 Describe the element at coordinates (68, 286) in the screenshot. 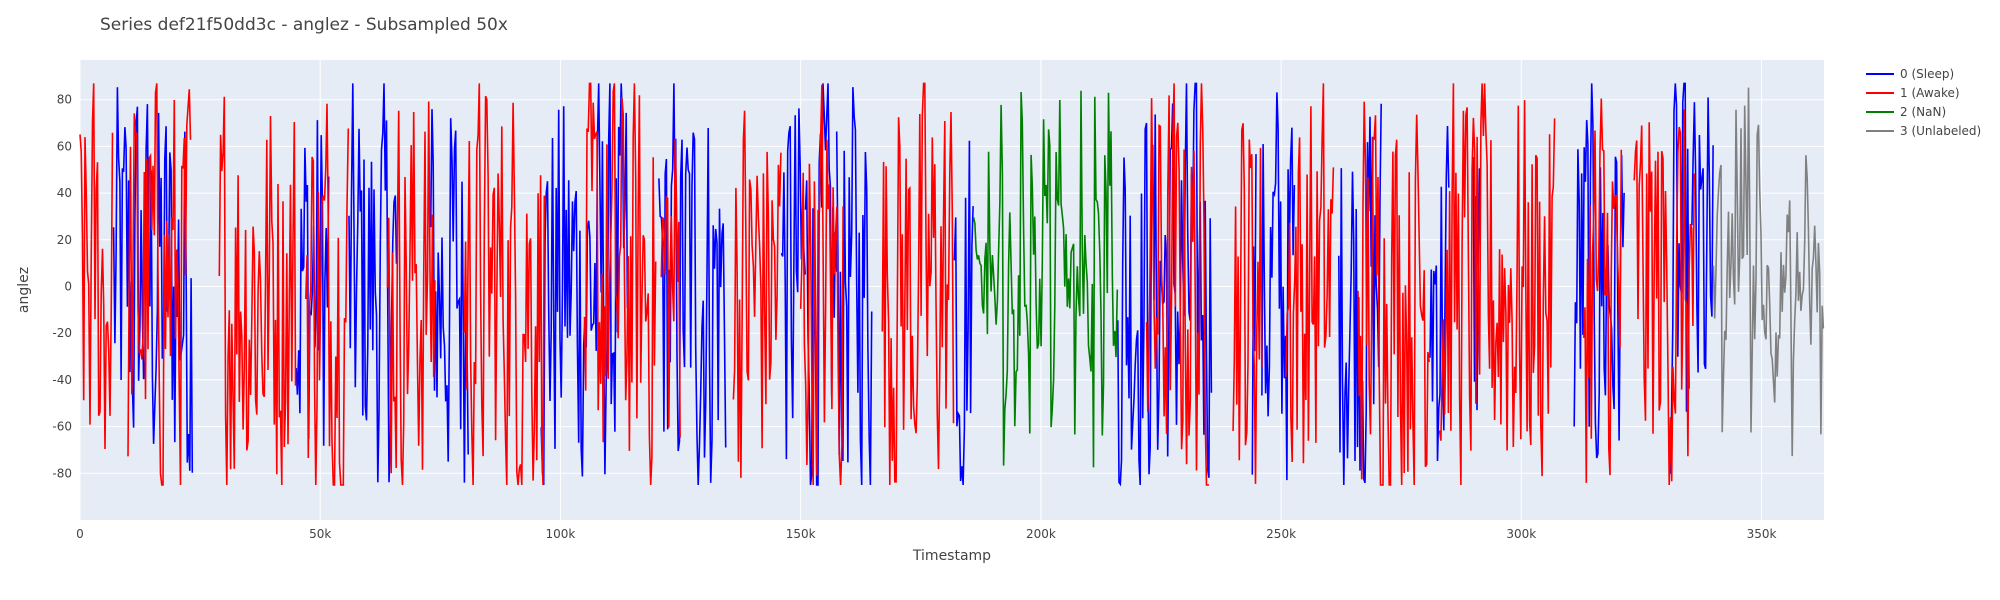

I see `y-tick-label: 0` at that location.